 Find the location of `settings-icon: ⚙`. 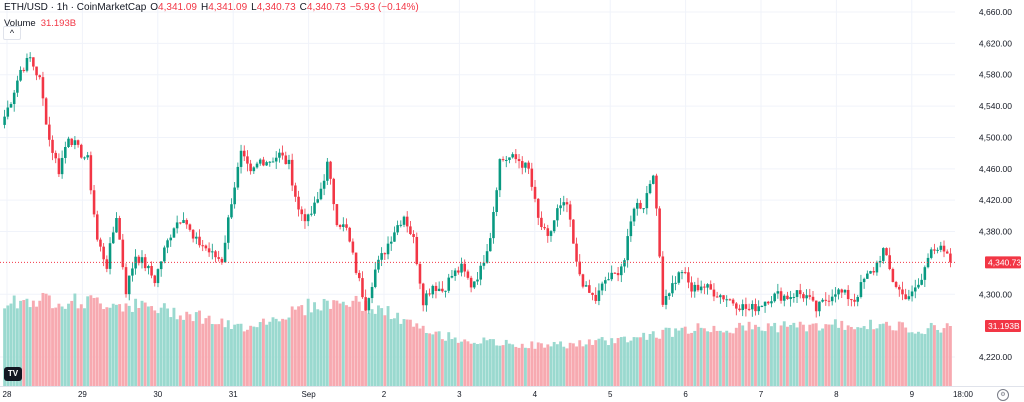

settings-icon: ⚙ is located at coordinates (1003, 395).